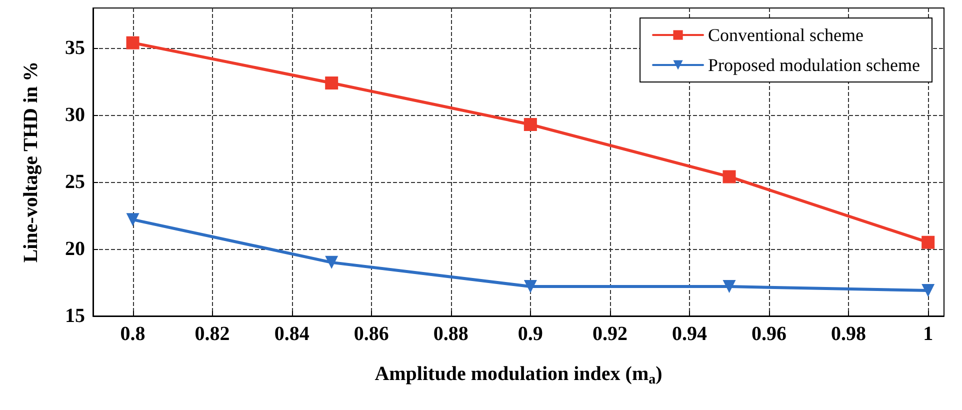  I want to click on x-tick-label: 0.88, so click(450, 334).